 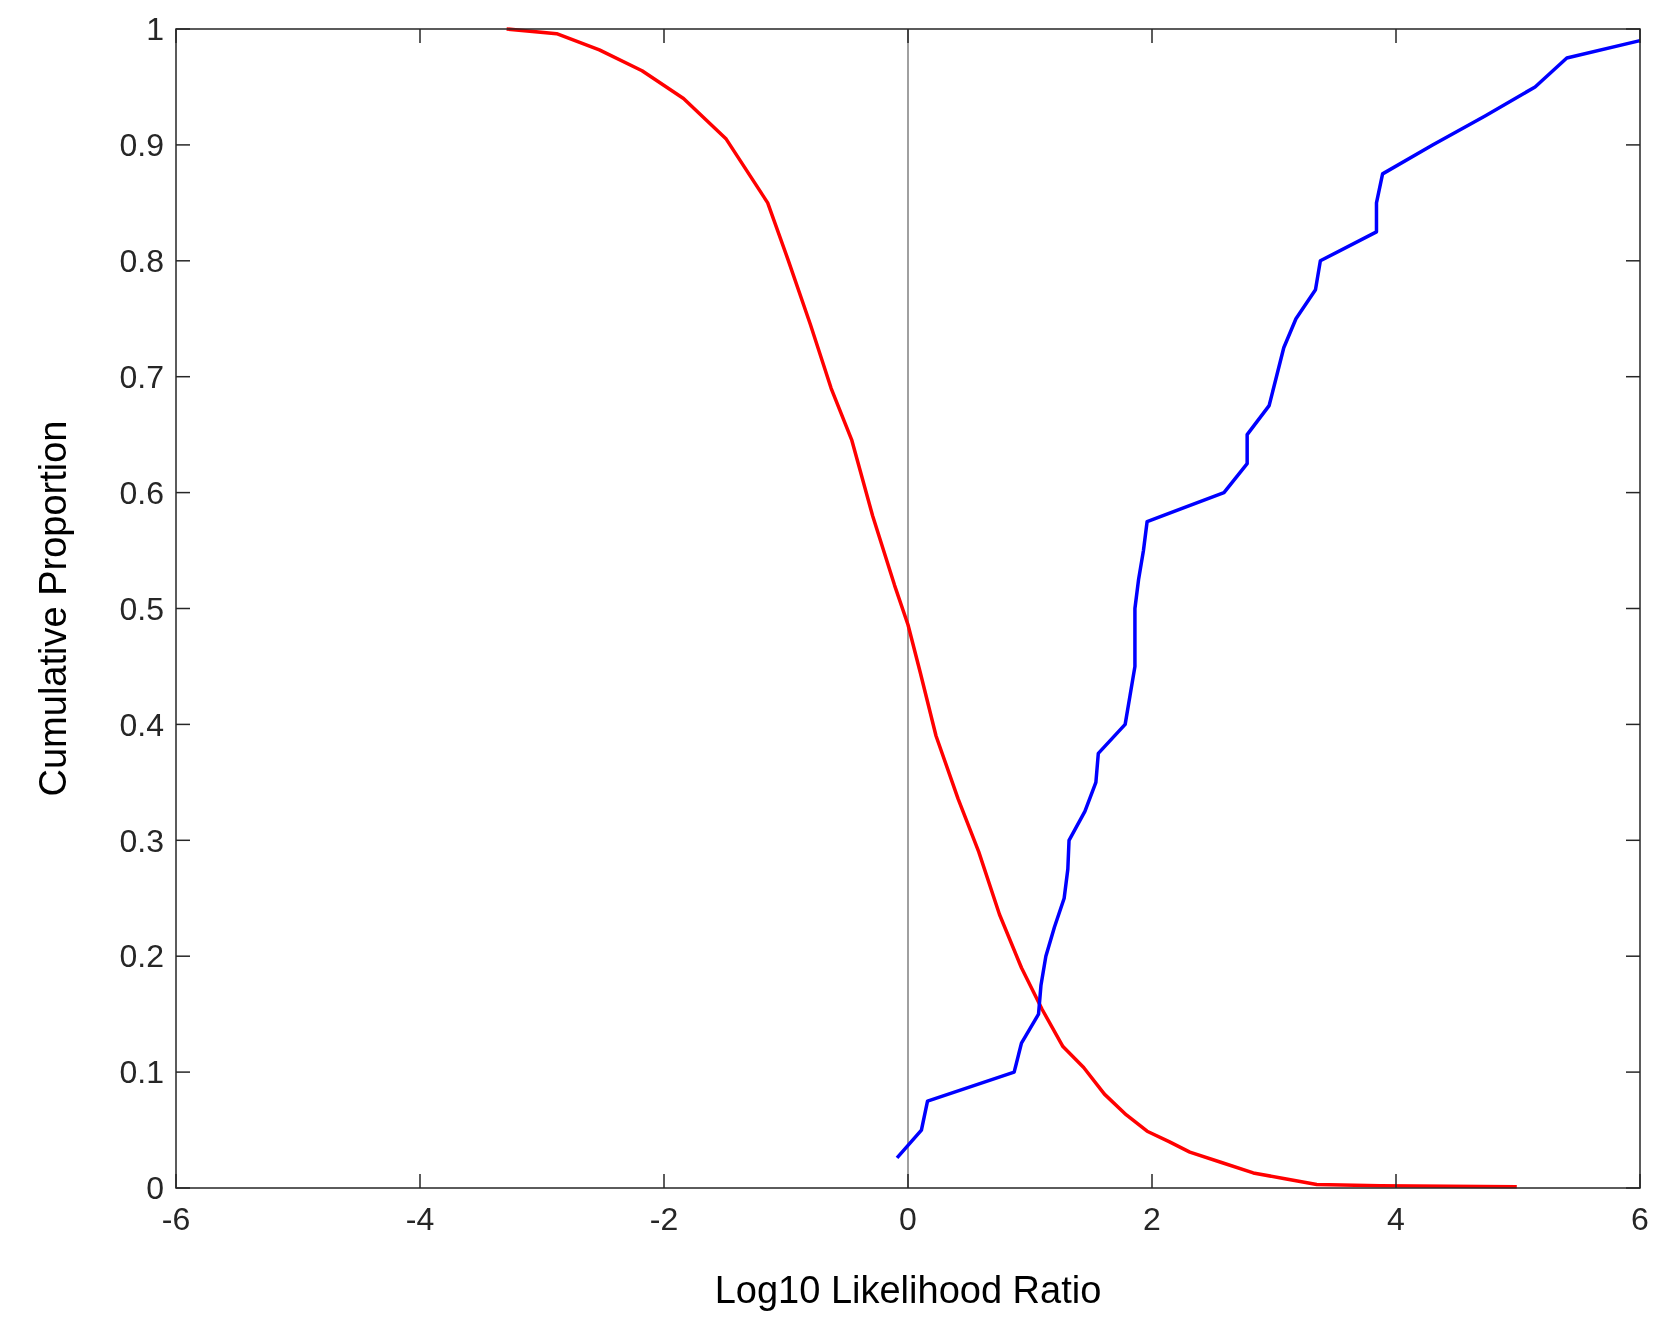 What do you see at coordinates (908, 1290) in the screenshot?
I see `x-axis-title: Log10 Likelihood Ratio` at bounding box center [908, 1290].